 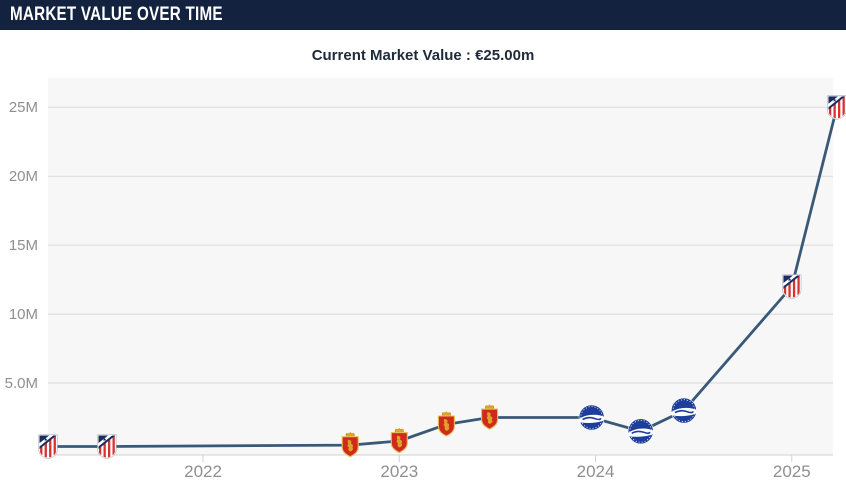 I want to click on y-axis-label: 20M, so click(x=23, y=176).